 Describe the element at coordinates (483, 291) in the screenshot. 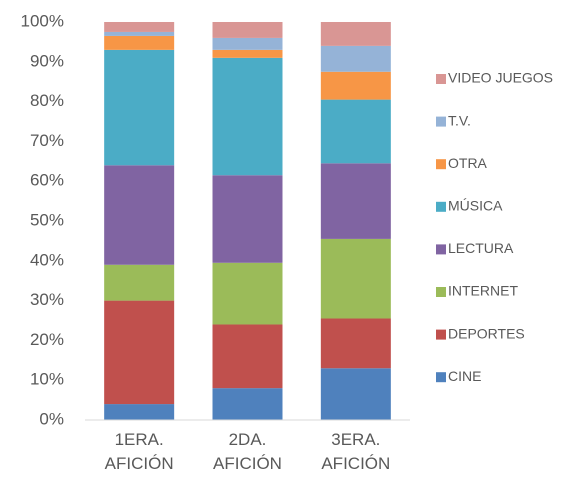

I see `legend-label: INTERNET` at that location.